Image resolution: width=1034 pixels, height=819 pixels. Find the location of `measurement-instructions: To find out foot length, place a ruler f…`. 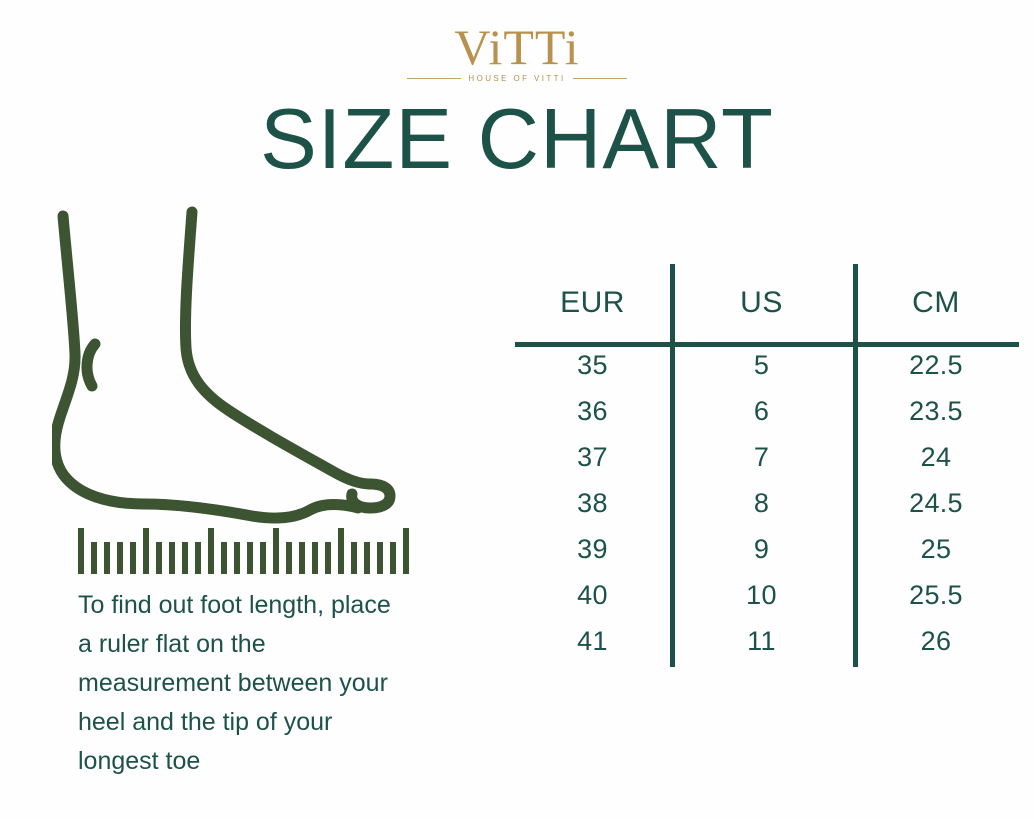

measurement-instructions: To find out foot length, place a ruler f… is located at coordinates (234, 683).